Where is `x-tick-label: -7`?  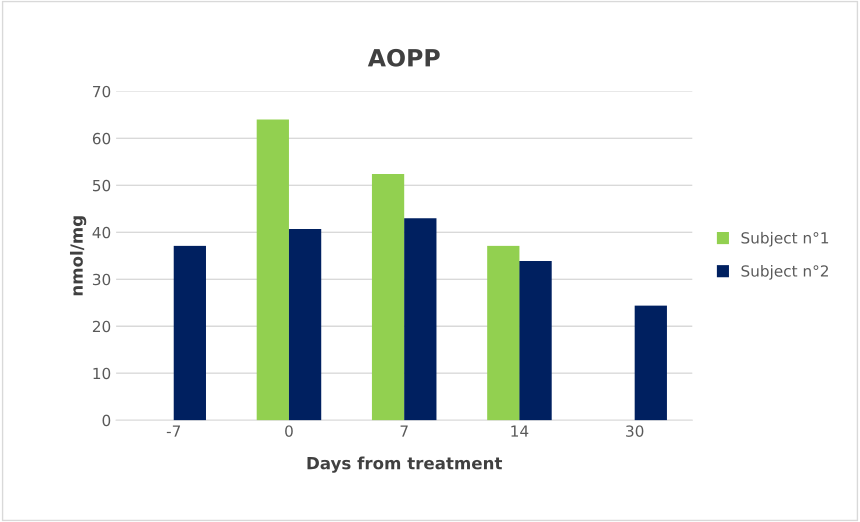 x-tick-label: -7 is located at coordinates (173, 431).